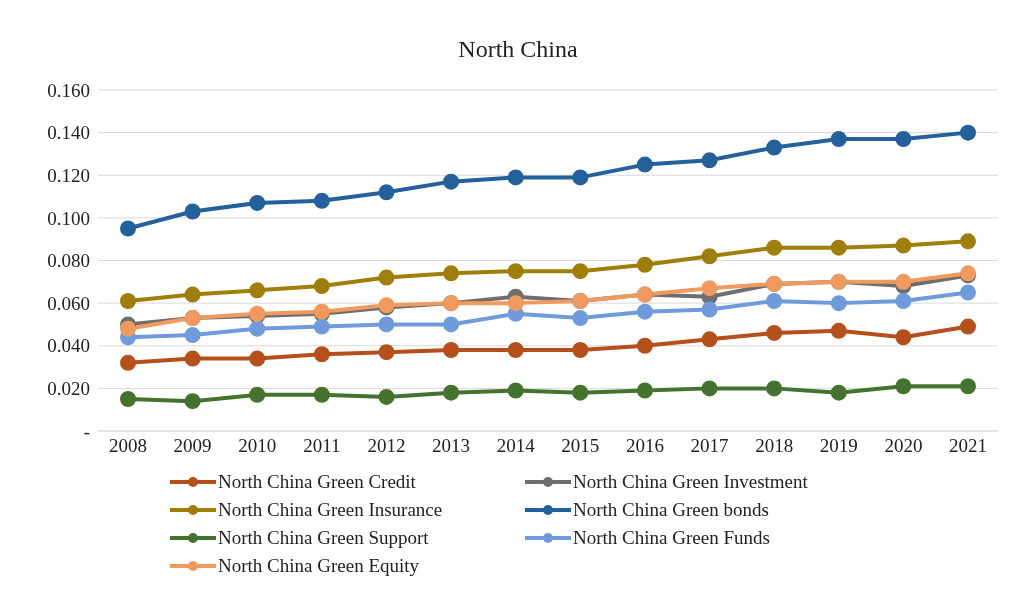 Image resolution: width=1036 pixels, height=591 pixels. What do you see at coordinates (903, 446) in the screenshot?
I see `x-tick-label: 2020` at bounding box center [903, 446].